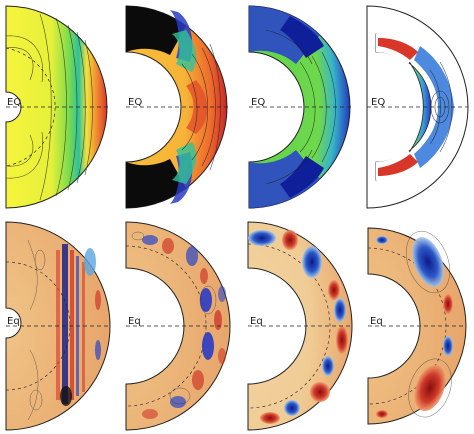 Image resolution: width=474 pixels, height=434 pixels. I want to click on panel-bottom-1: Eq, so click(58, 326).